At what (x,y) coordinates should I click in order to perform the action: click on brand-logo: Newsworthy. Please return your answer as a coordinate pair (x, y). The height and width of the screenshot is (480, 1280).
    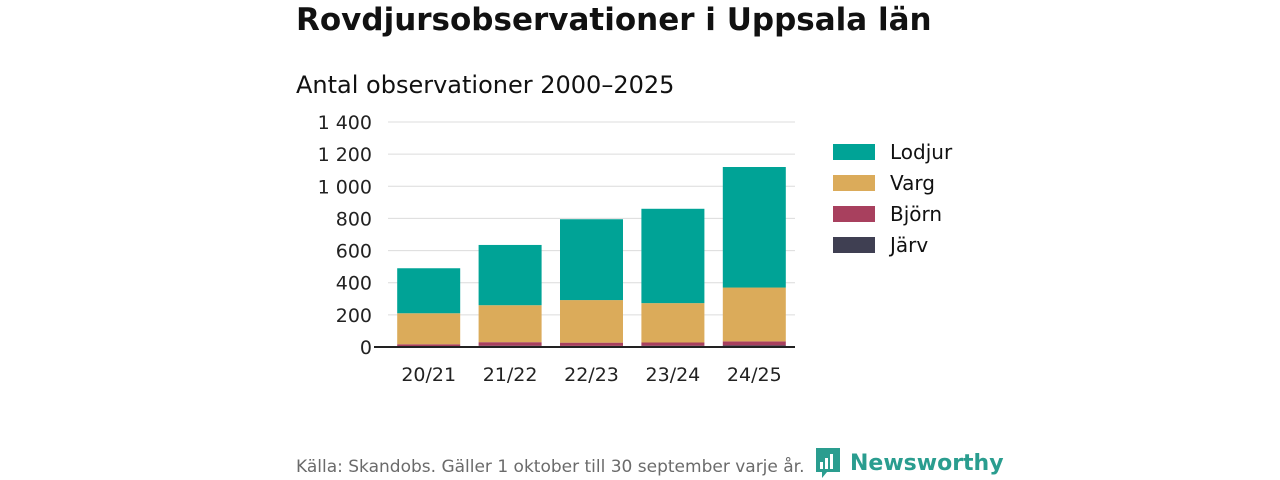
    Looking at the image, I should click on (909, 463).